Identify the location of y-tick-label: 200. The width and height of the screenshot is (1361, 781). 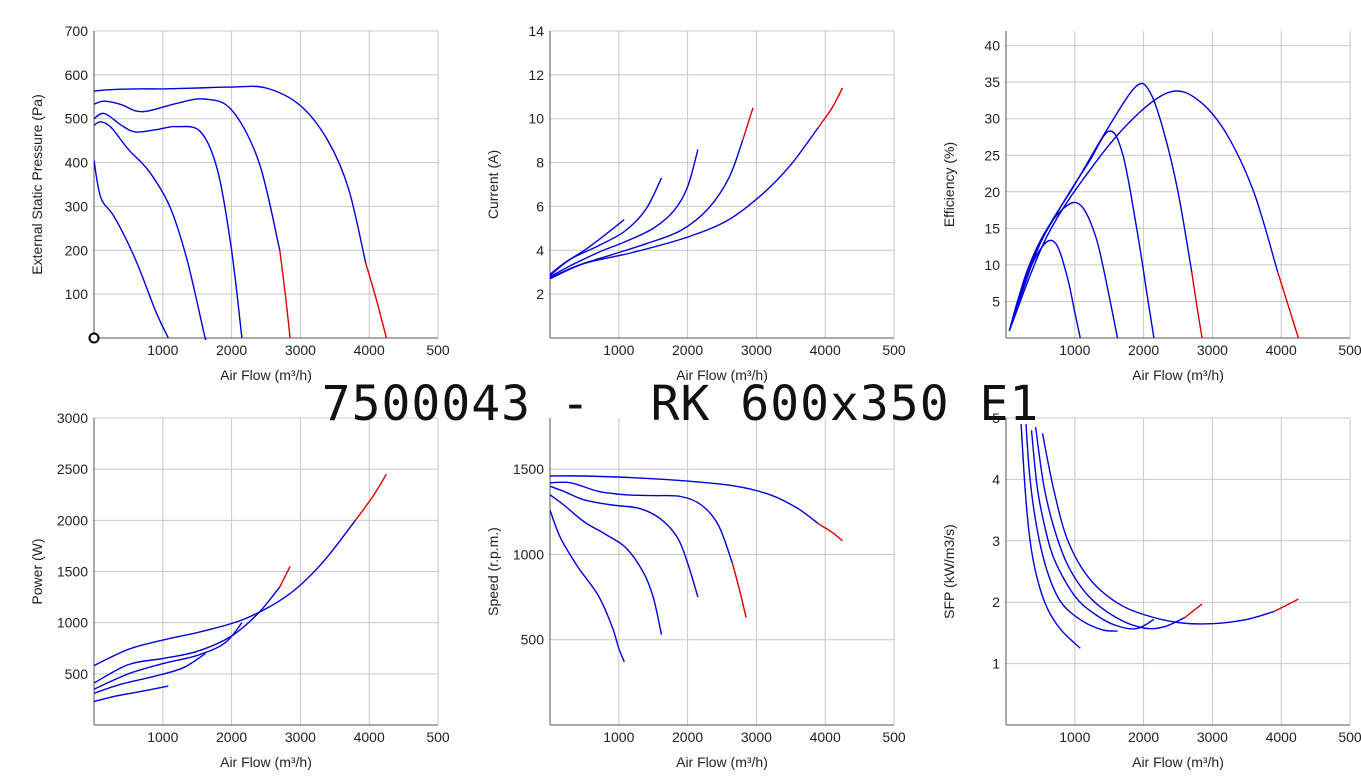
(77, 250).